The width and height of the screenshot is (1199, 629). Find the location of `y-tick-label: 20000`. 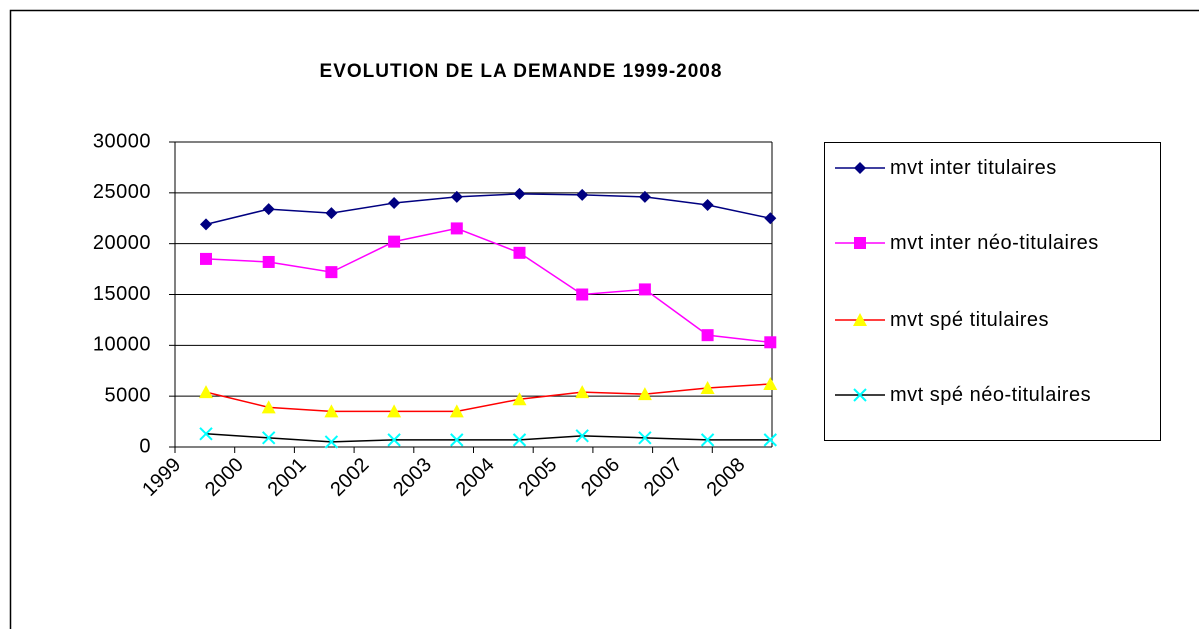

y-tick-label: 20000 is located at coordinates (122, 243).